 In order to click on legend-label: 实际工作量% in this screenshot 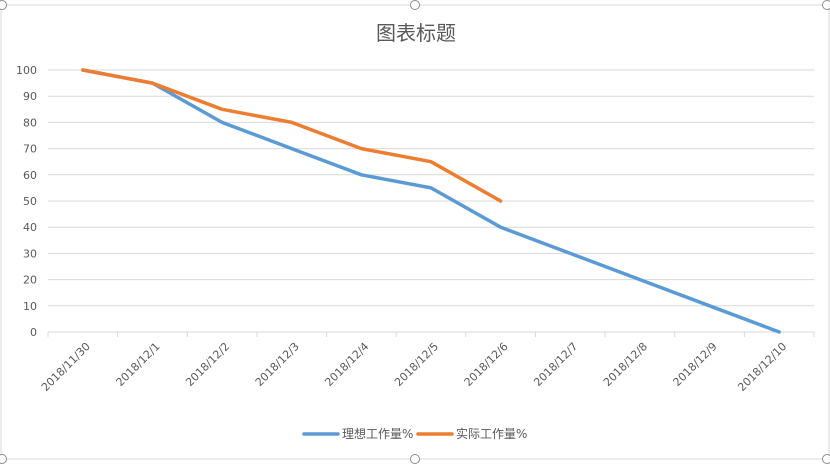, I will do `click(491, 433)`.